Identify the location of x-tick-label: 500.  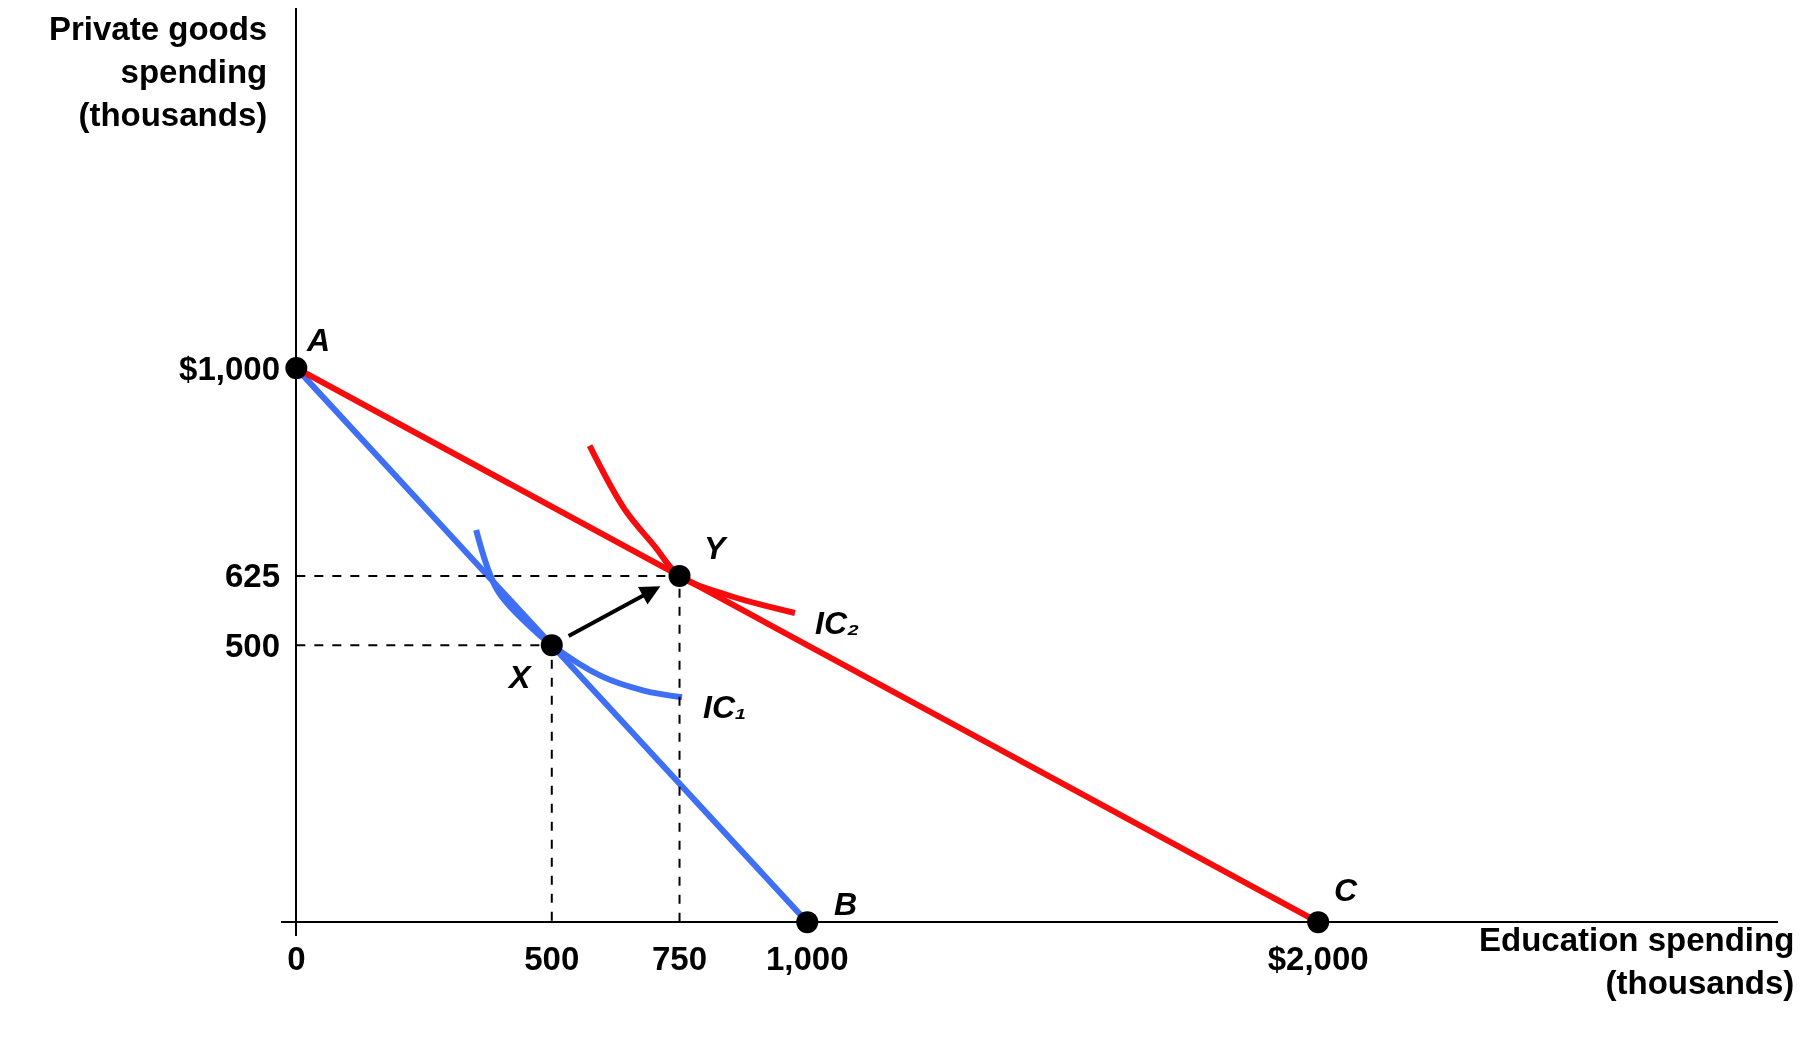
(552, 958).